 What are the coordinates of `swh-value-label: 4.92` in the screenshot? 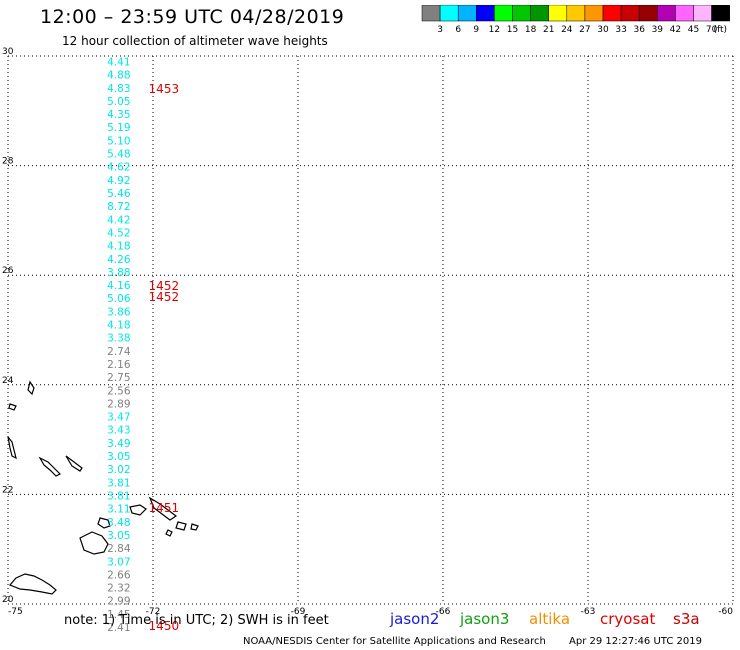 It's located at (118, 181).